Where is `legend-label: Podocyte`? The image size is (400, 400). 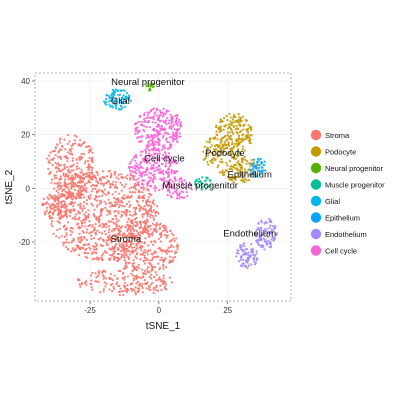 legend-label: Podocyte is located at coordinates (340, 151).